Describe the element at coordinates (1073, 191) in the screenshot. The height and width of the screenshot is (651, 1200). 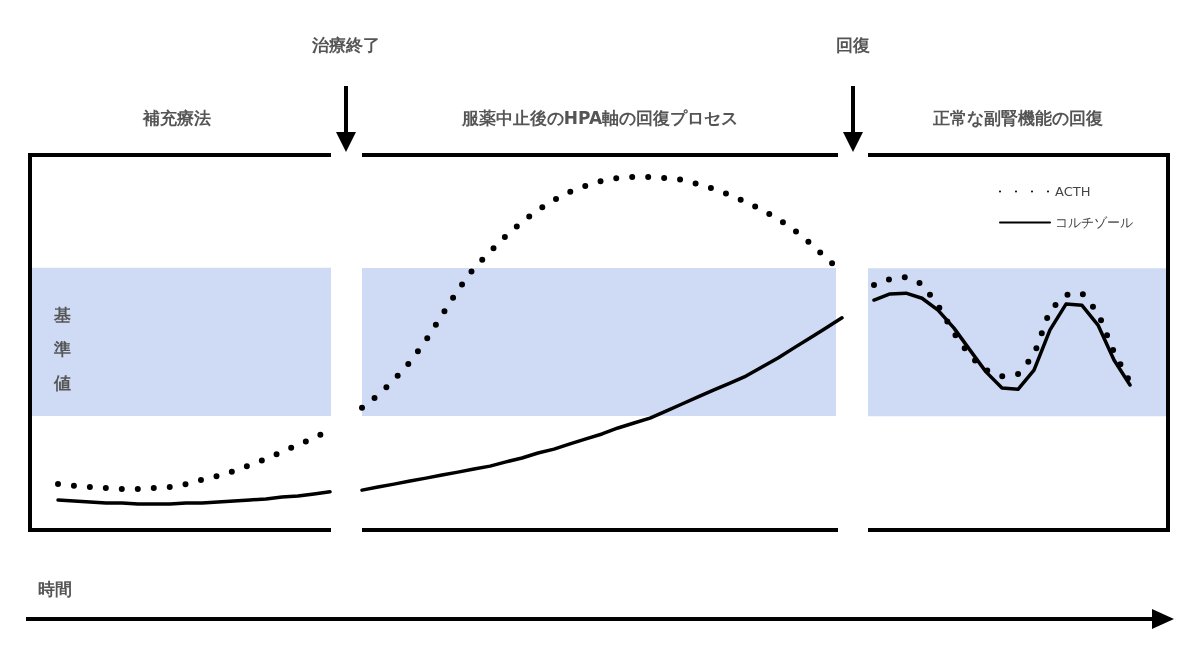
I see `legend-label: ACTH` at that location.